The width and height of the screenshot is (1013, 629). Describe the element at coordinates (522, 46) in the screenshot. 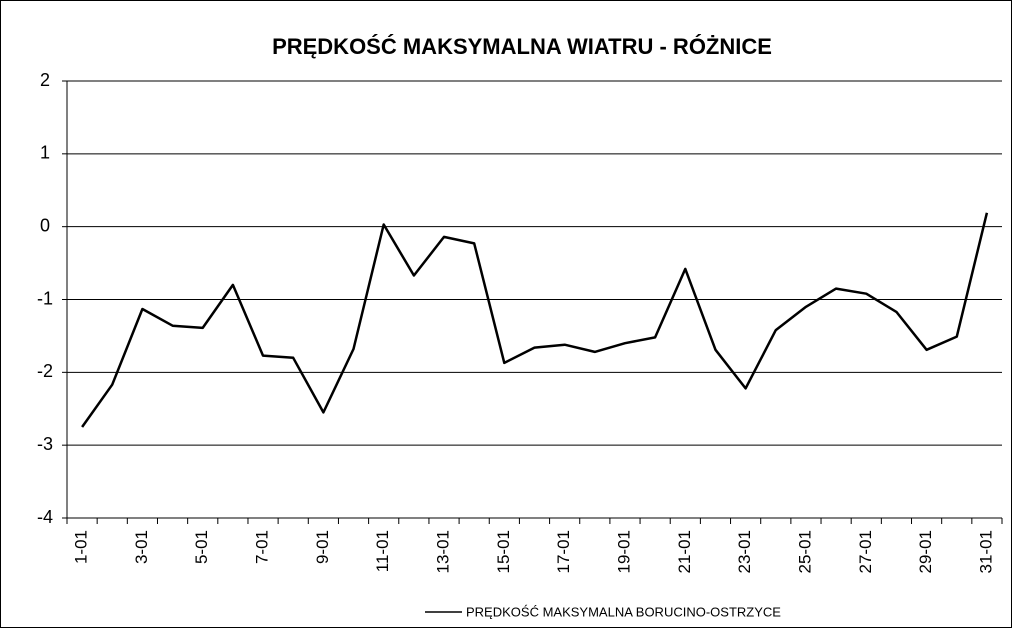

I see `chart-title: PRĘDKOŚĆ MAKSYMALNA WIATRU - RÓŻNICE` at that location.